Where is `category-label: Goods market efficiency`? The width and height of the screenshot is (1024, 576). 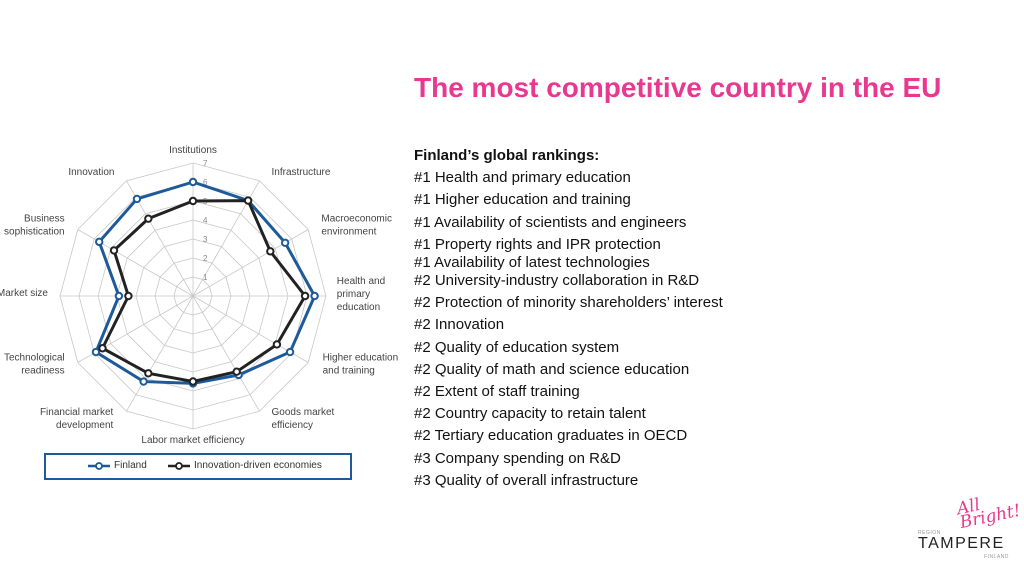 category-label: Goods market efficiency is located at coordinates (303, 419).